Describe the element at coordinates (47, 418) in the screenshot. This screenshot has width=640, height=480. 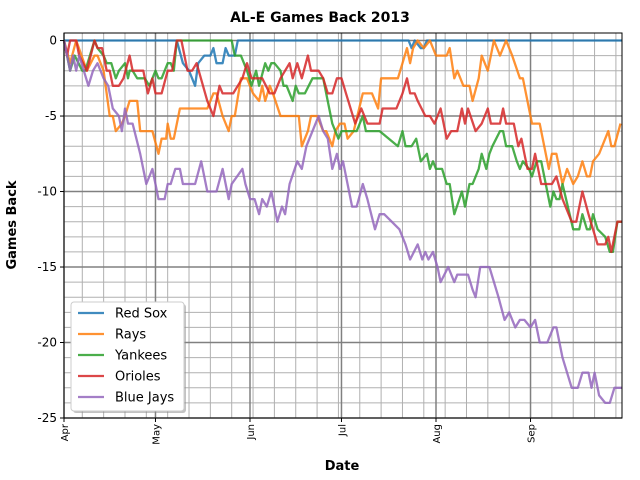
I see `y-tick-label: -25` at that location.